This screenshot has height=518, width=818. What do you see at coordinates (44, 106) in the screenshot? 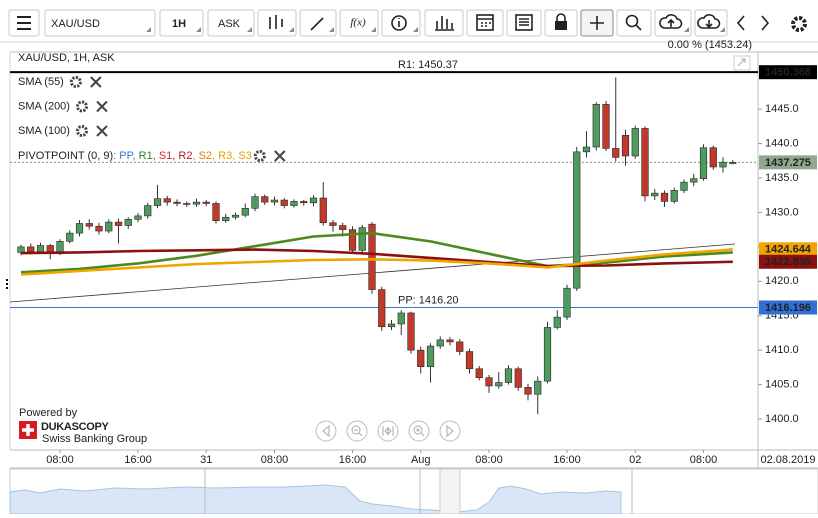
I see `legend-entry: SMA (200)` at bounding box center [44, 106].